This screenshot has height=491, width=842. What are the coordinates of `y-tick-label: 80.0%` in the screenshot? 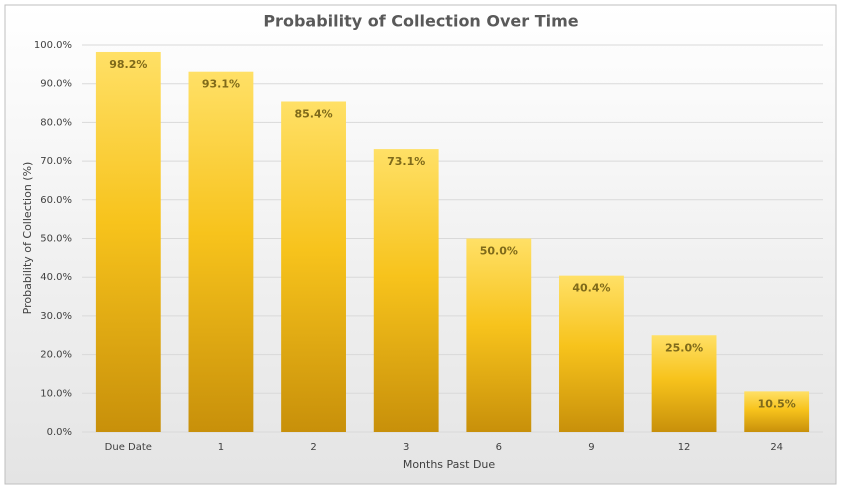 It's located at (56, 122).